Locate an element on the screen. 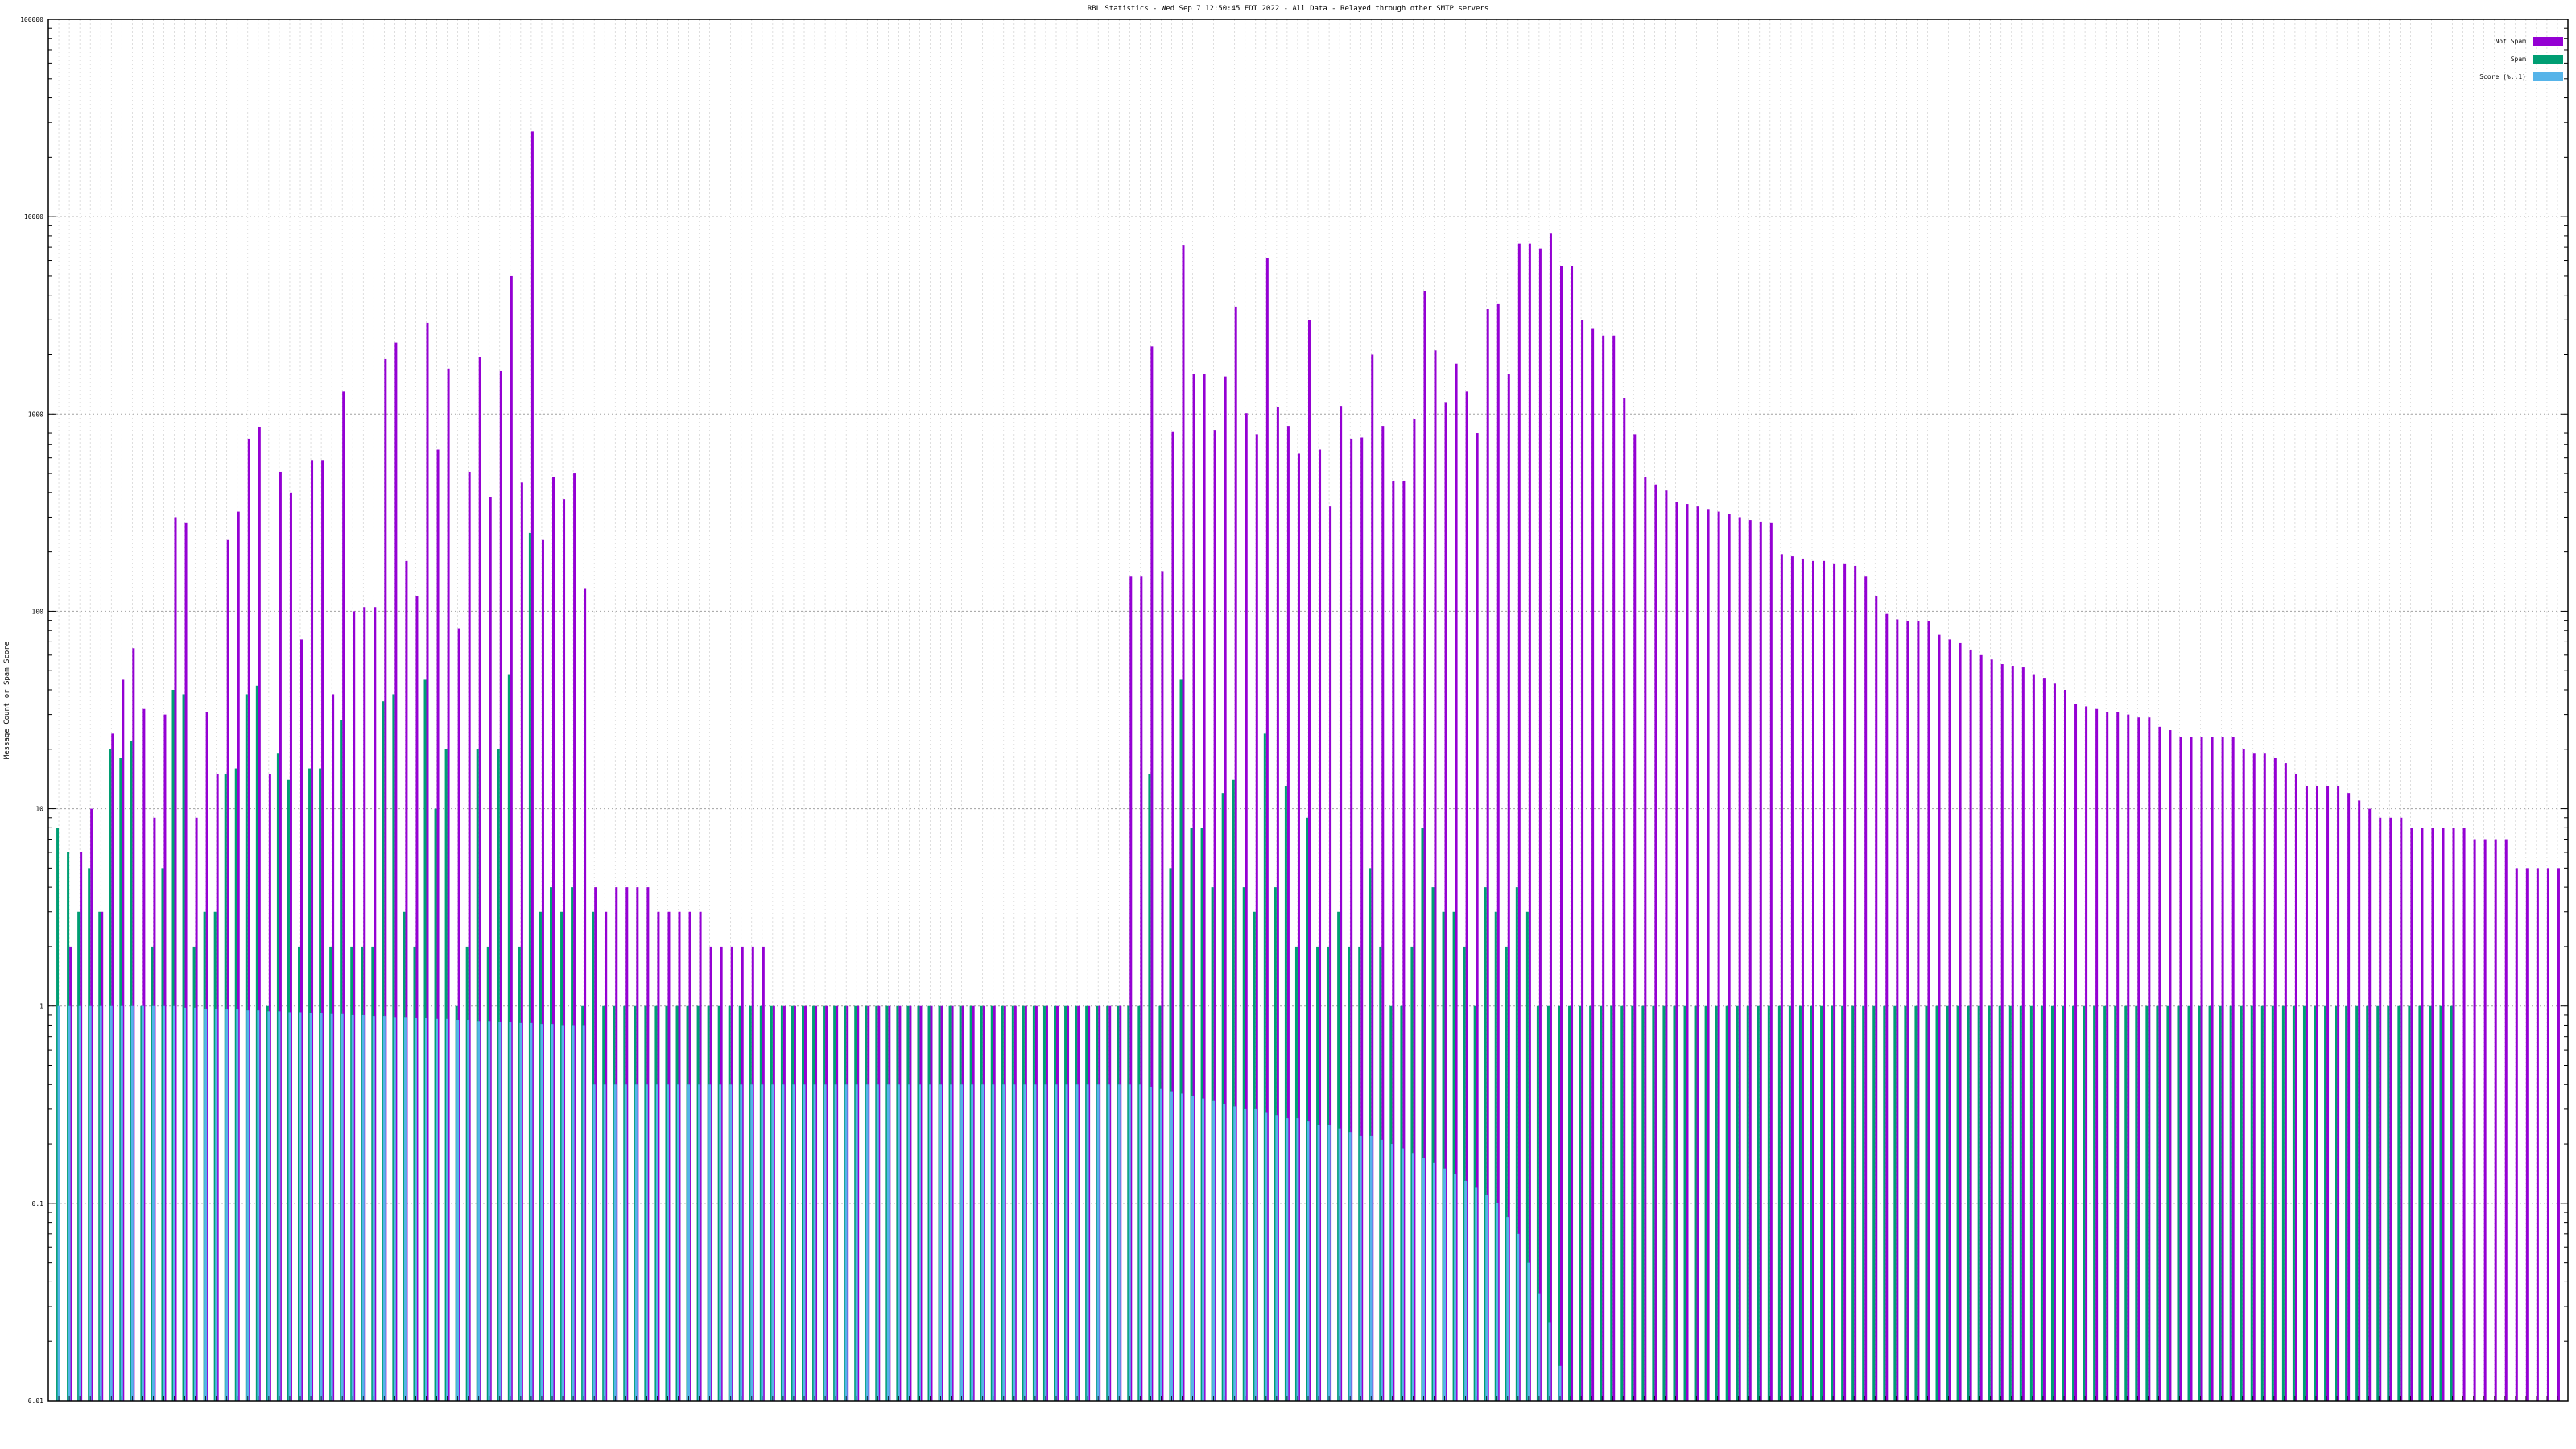 The image size is (2576, 1449). x-axis-ticks is located at coordinates (1308, 1398).